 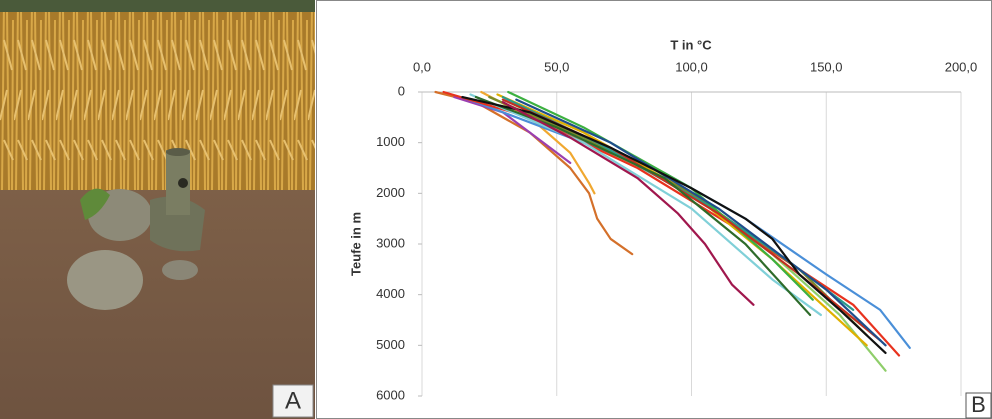 What do you see at coordinates (556, 66) in the screenshot?
I see `x-tick-label: 50,0` at bounding box center [556, 66].